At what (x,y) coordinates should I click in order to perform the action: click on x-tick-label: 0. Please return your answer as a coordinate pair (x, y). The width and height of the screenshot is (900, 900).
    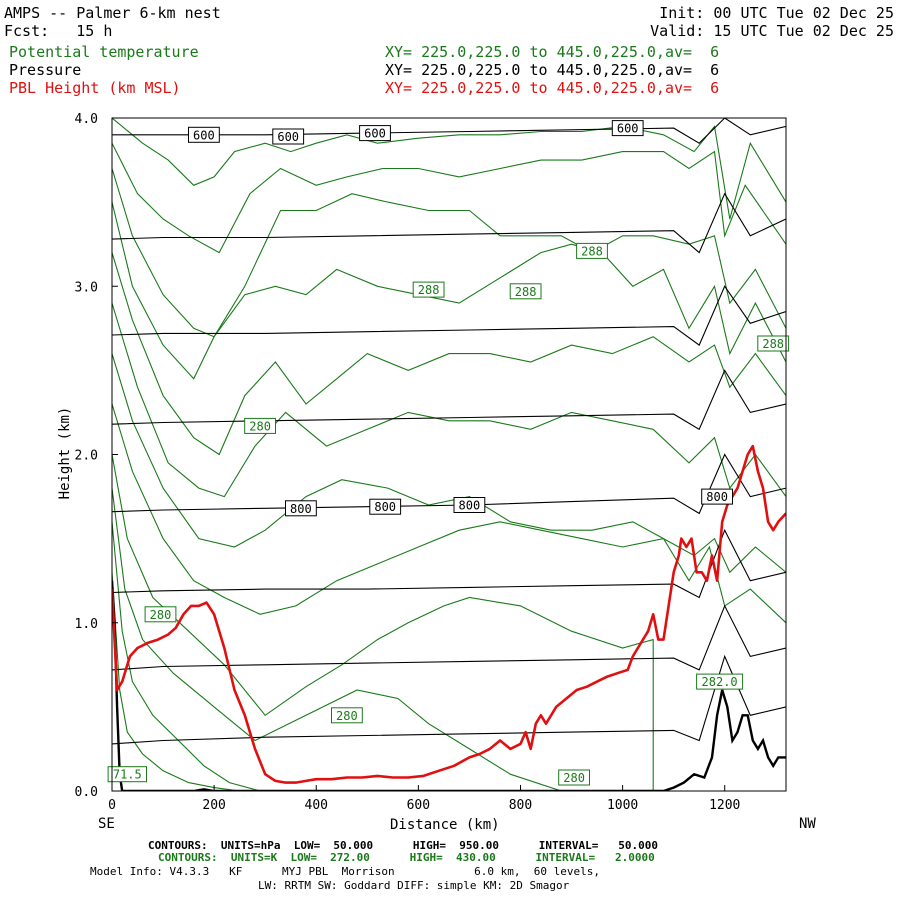
    Looking at the image, I should click on (112, 805).